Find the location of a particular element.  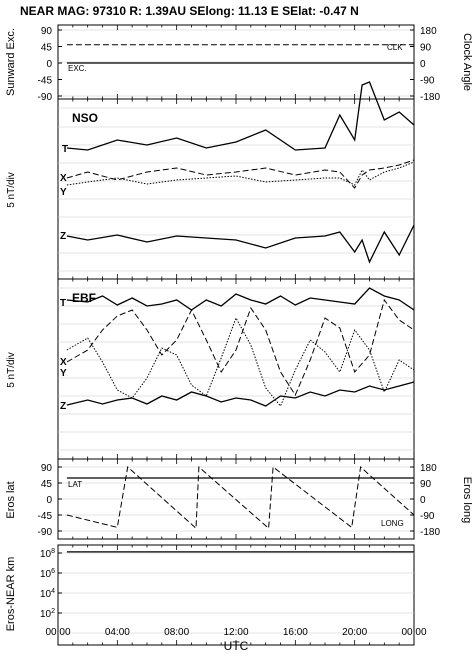

x-tick-label: 20:00 is located at coordinates (354, 632).